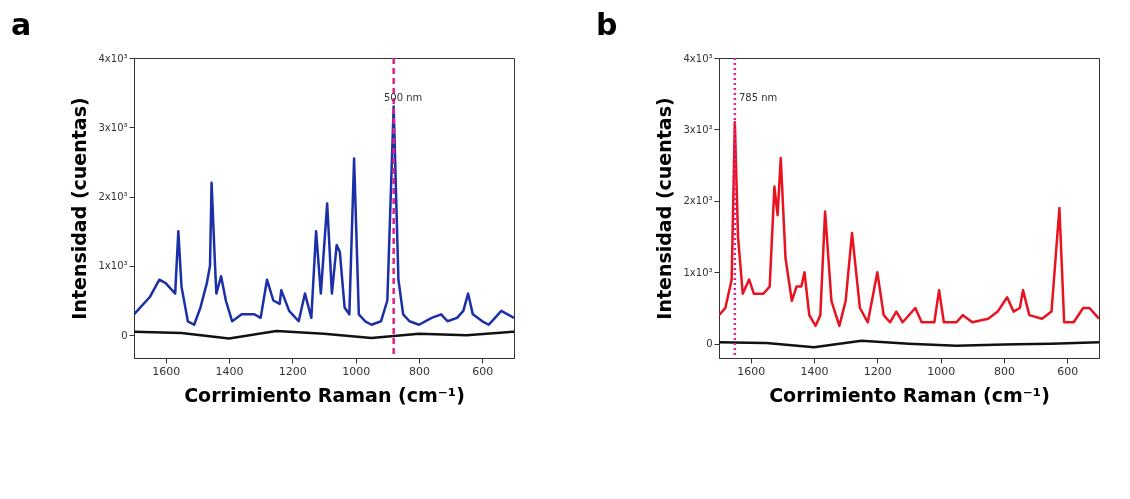 This screenshot has width=1130, height=499. I want to click on annotation: 500 nm, so click(403, 97).